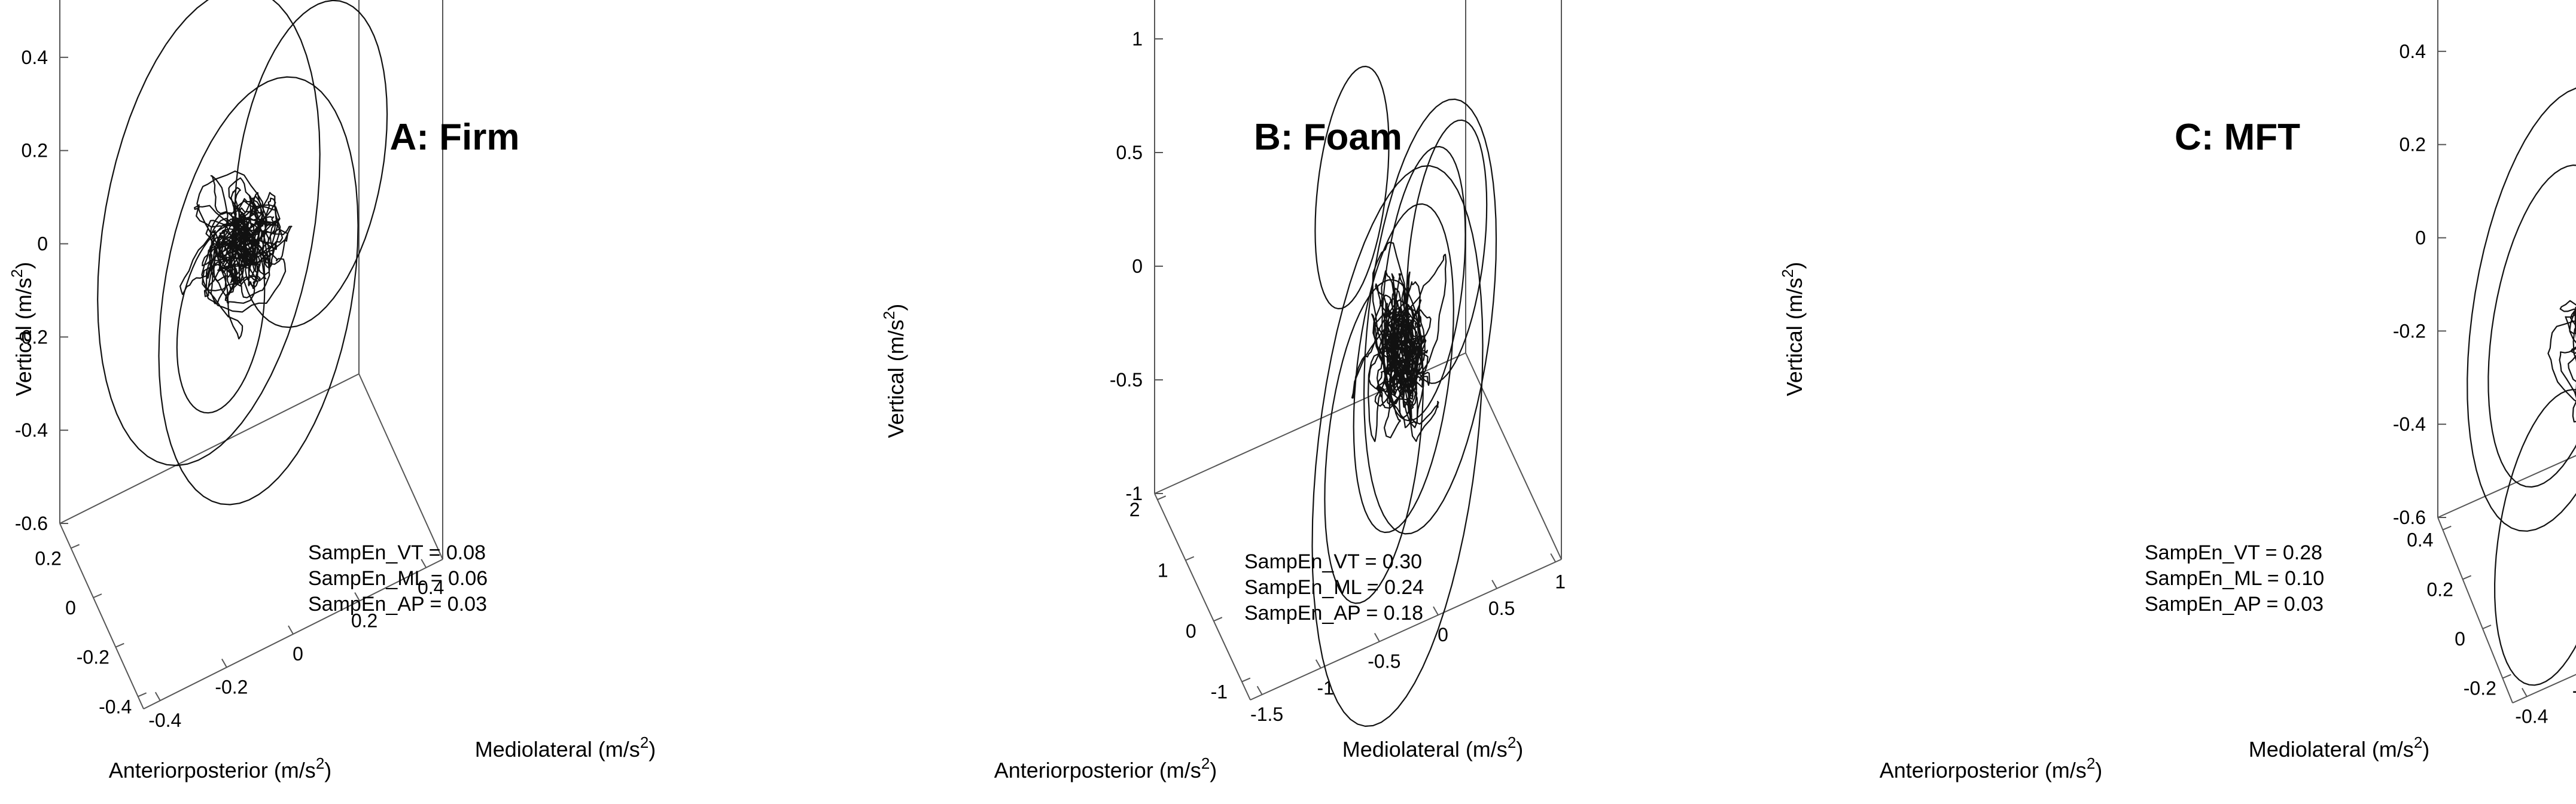 Image resolution: width=2576 pixels, height=804 pixels. I want to click on z-ticks: -0.6-0.4-0.200.20.40.6, so click(2419, 284).